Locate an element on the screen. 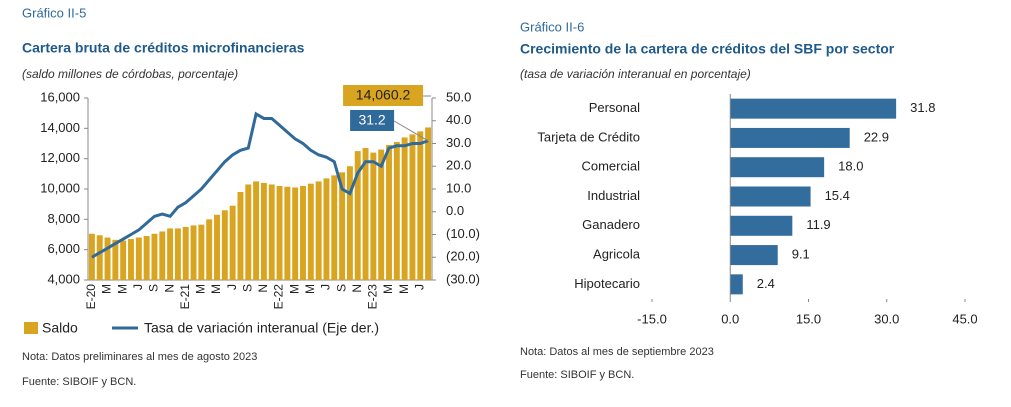  data-label: 31.2 is located at coordinates (371, 120).